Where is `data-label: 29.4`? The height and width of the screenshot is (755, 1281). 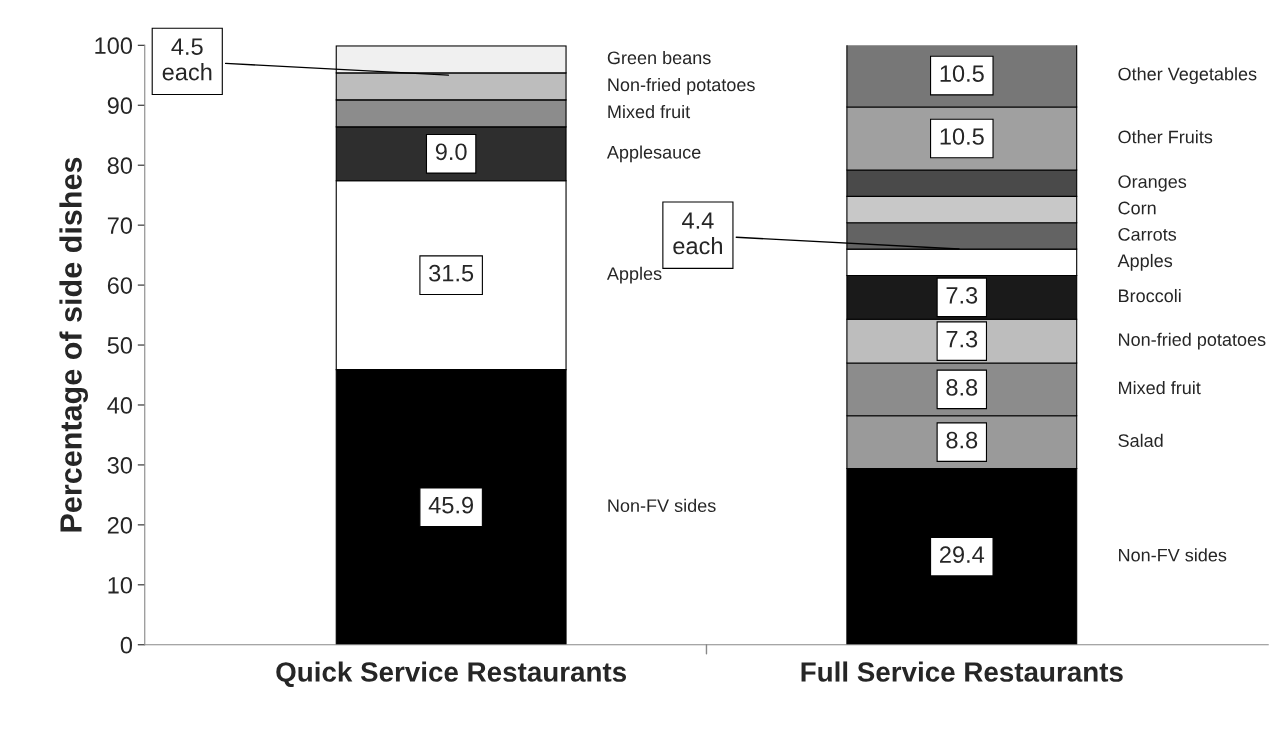
data-label: 29.4 is located at coordinates (962, 554).